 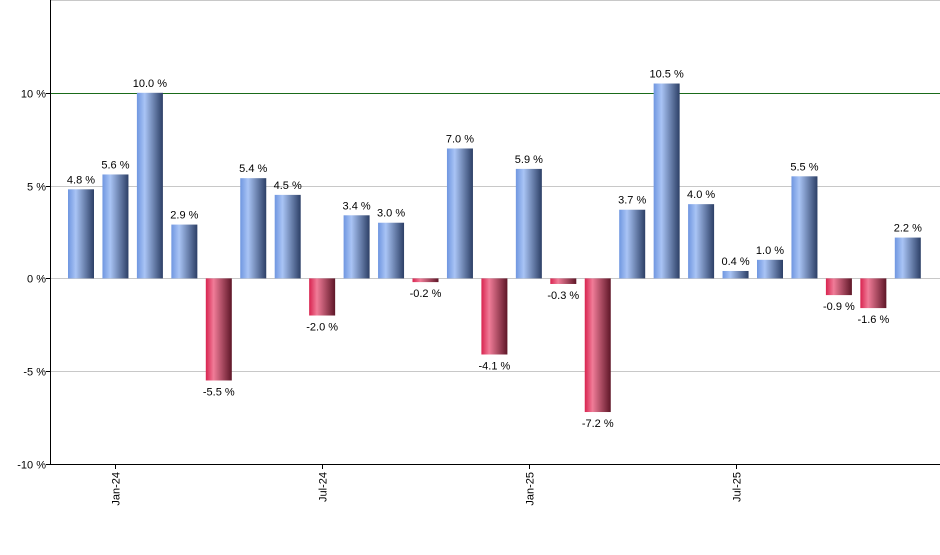 What do you see at coordinates (31, 466) in the screenshot?
I see `y-tick-label: -10 %` at bounding box center [31, 466].